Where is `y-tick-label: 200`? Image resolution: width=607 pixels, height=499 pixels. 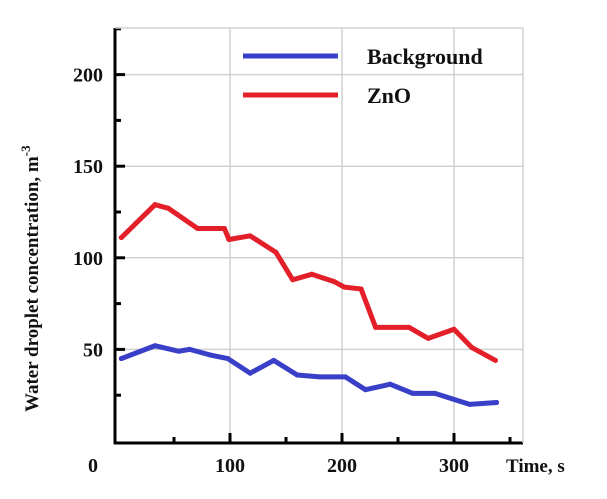
y-tick-label: 200 is located at coordinates (88, 76).